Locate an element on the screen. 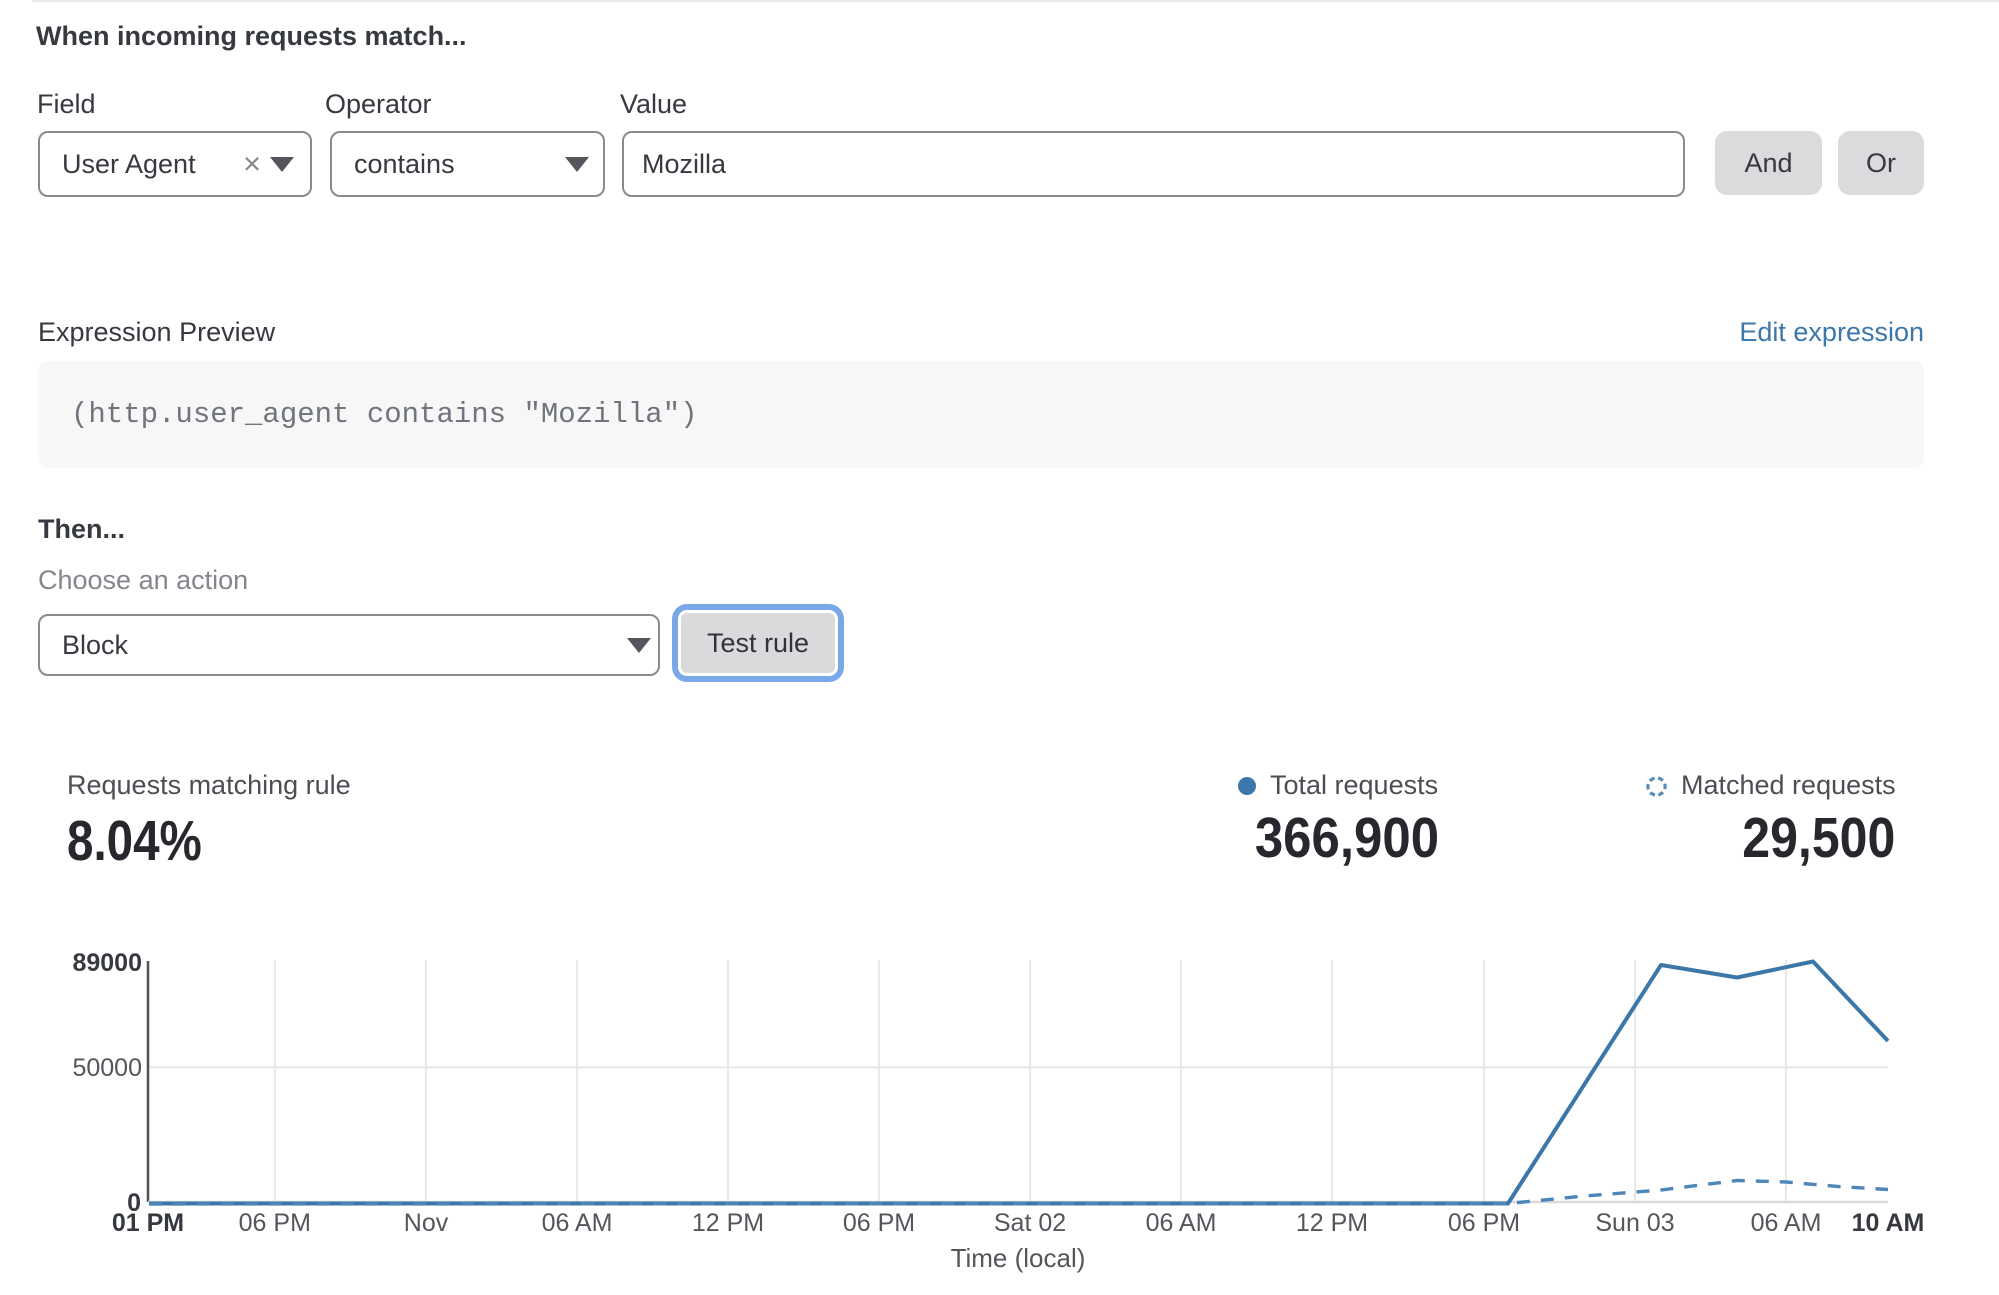 This screenshot has width=1999, height=1295. svg-text: Sun 03 is located at coordinates (1634, 1223).